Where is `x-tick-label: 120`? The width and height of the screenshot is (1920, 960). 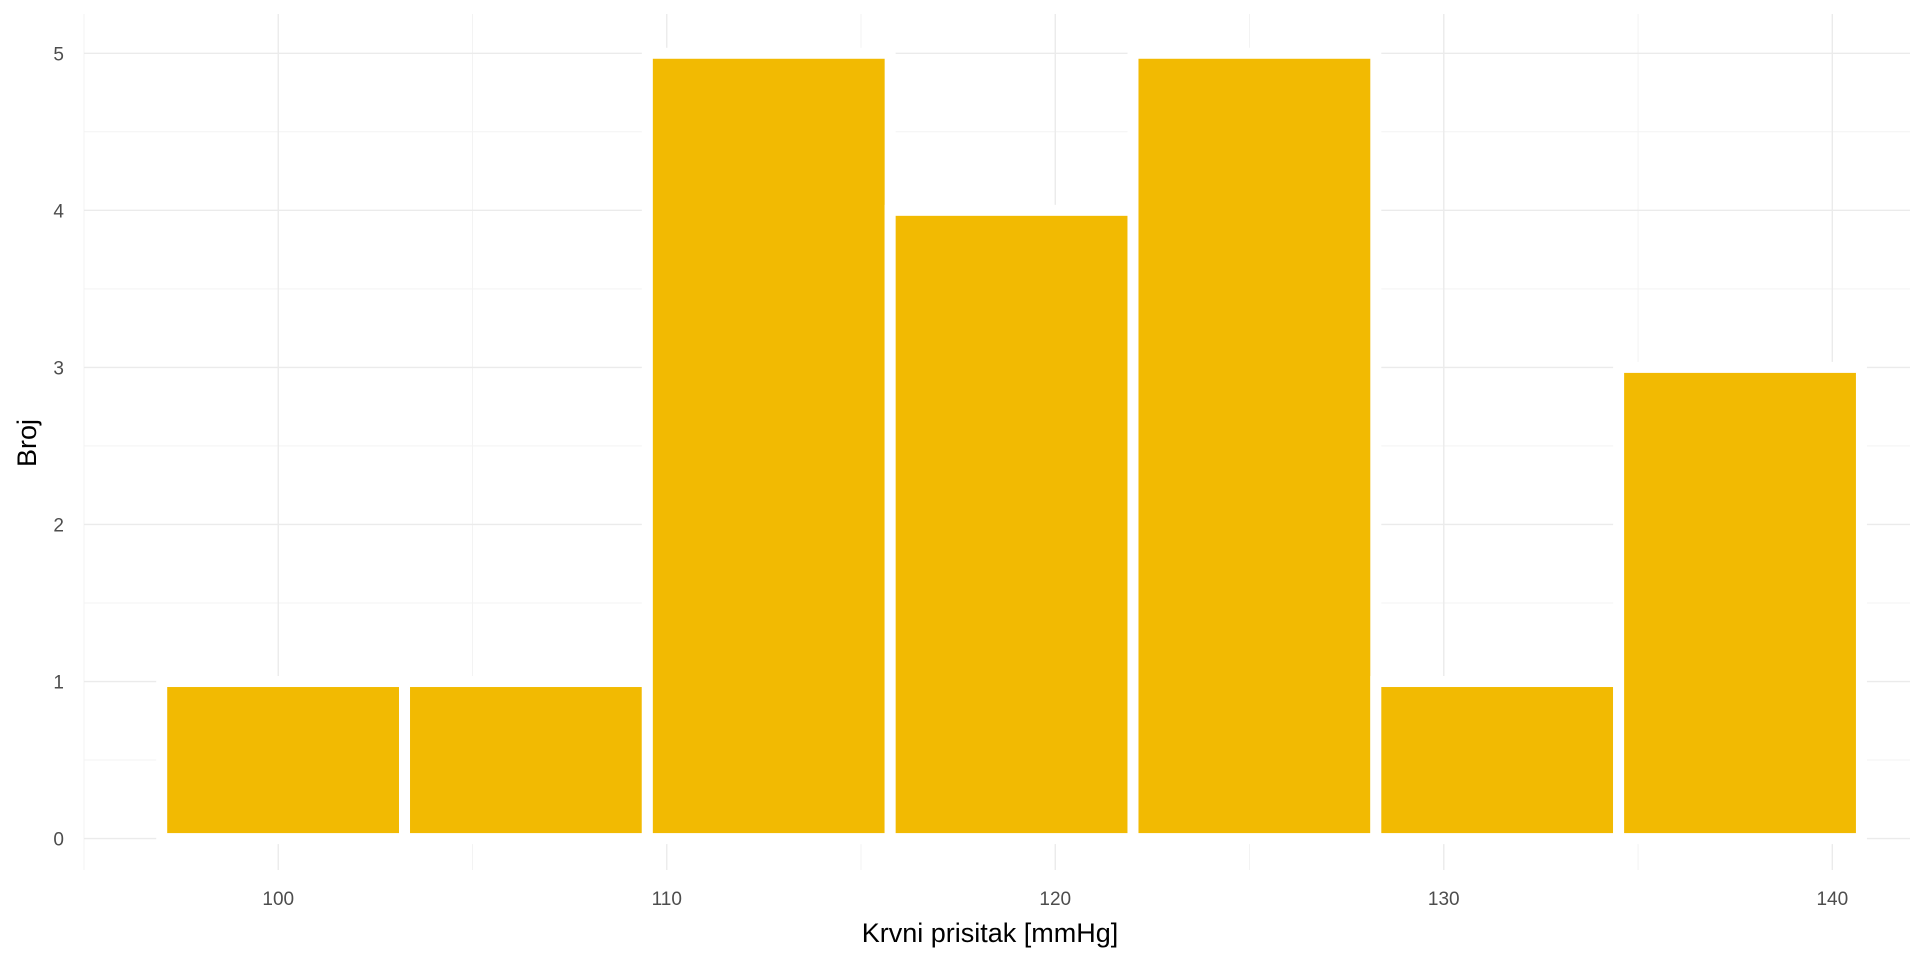 x-tick-label: 120 is located at coordinates (1055, 899).